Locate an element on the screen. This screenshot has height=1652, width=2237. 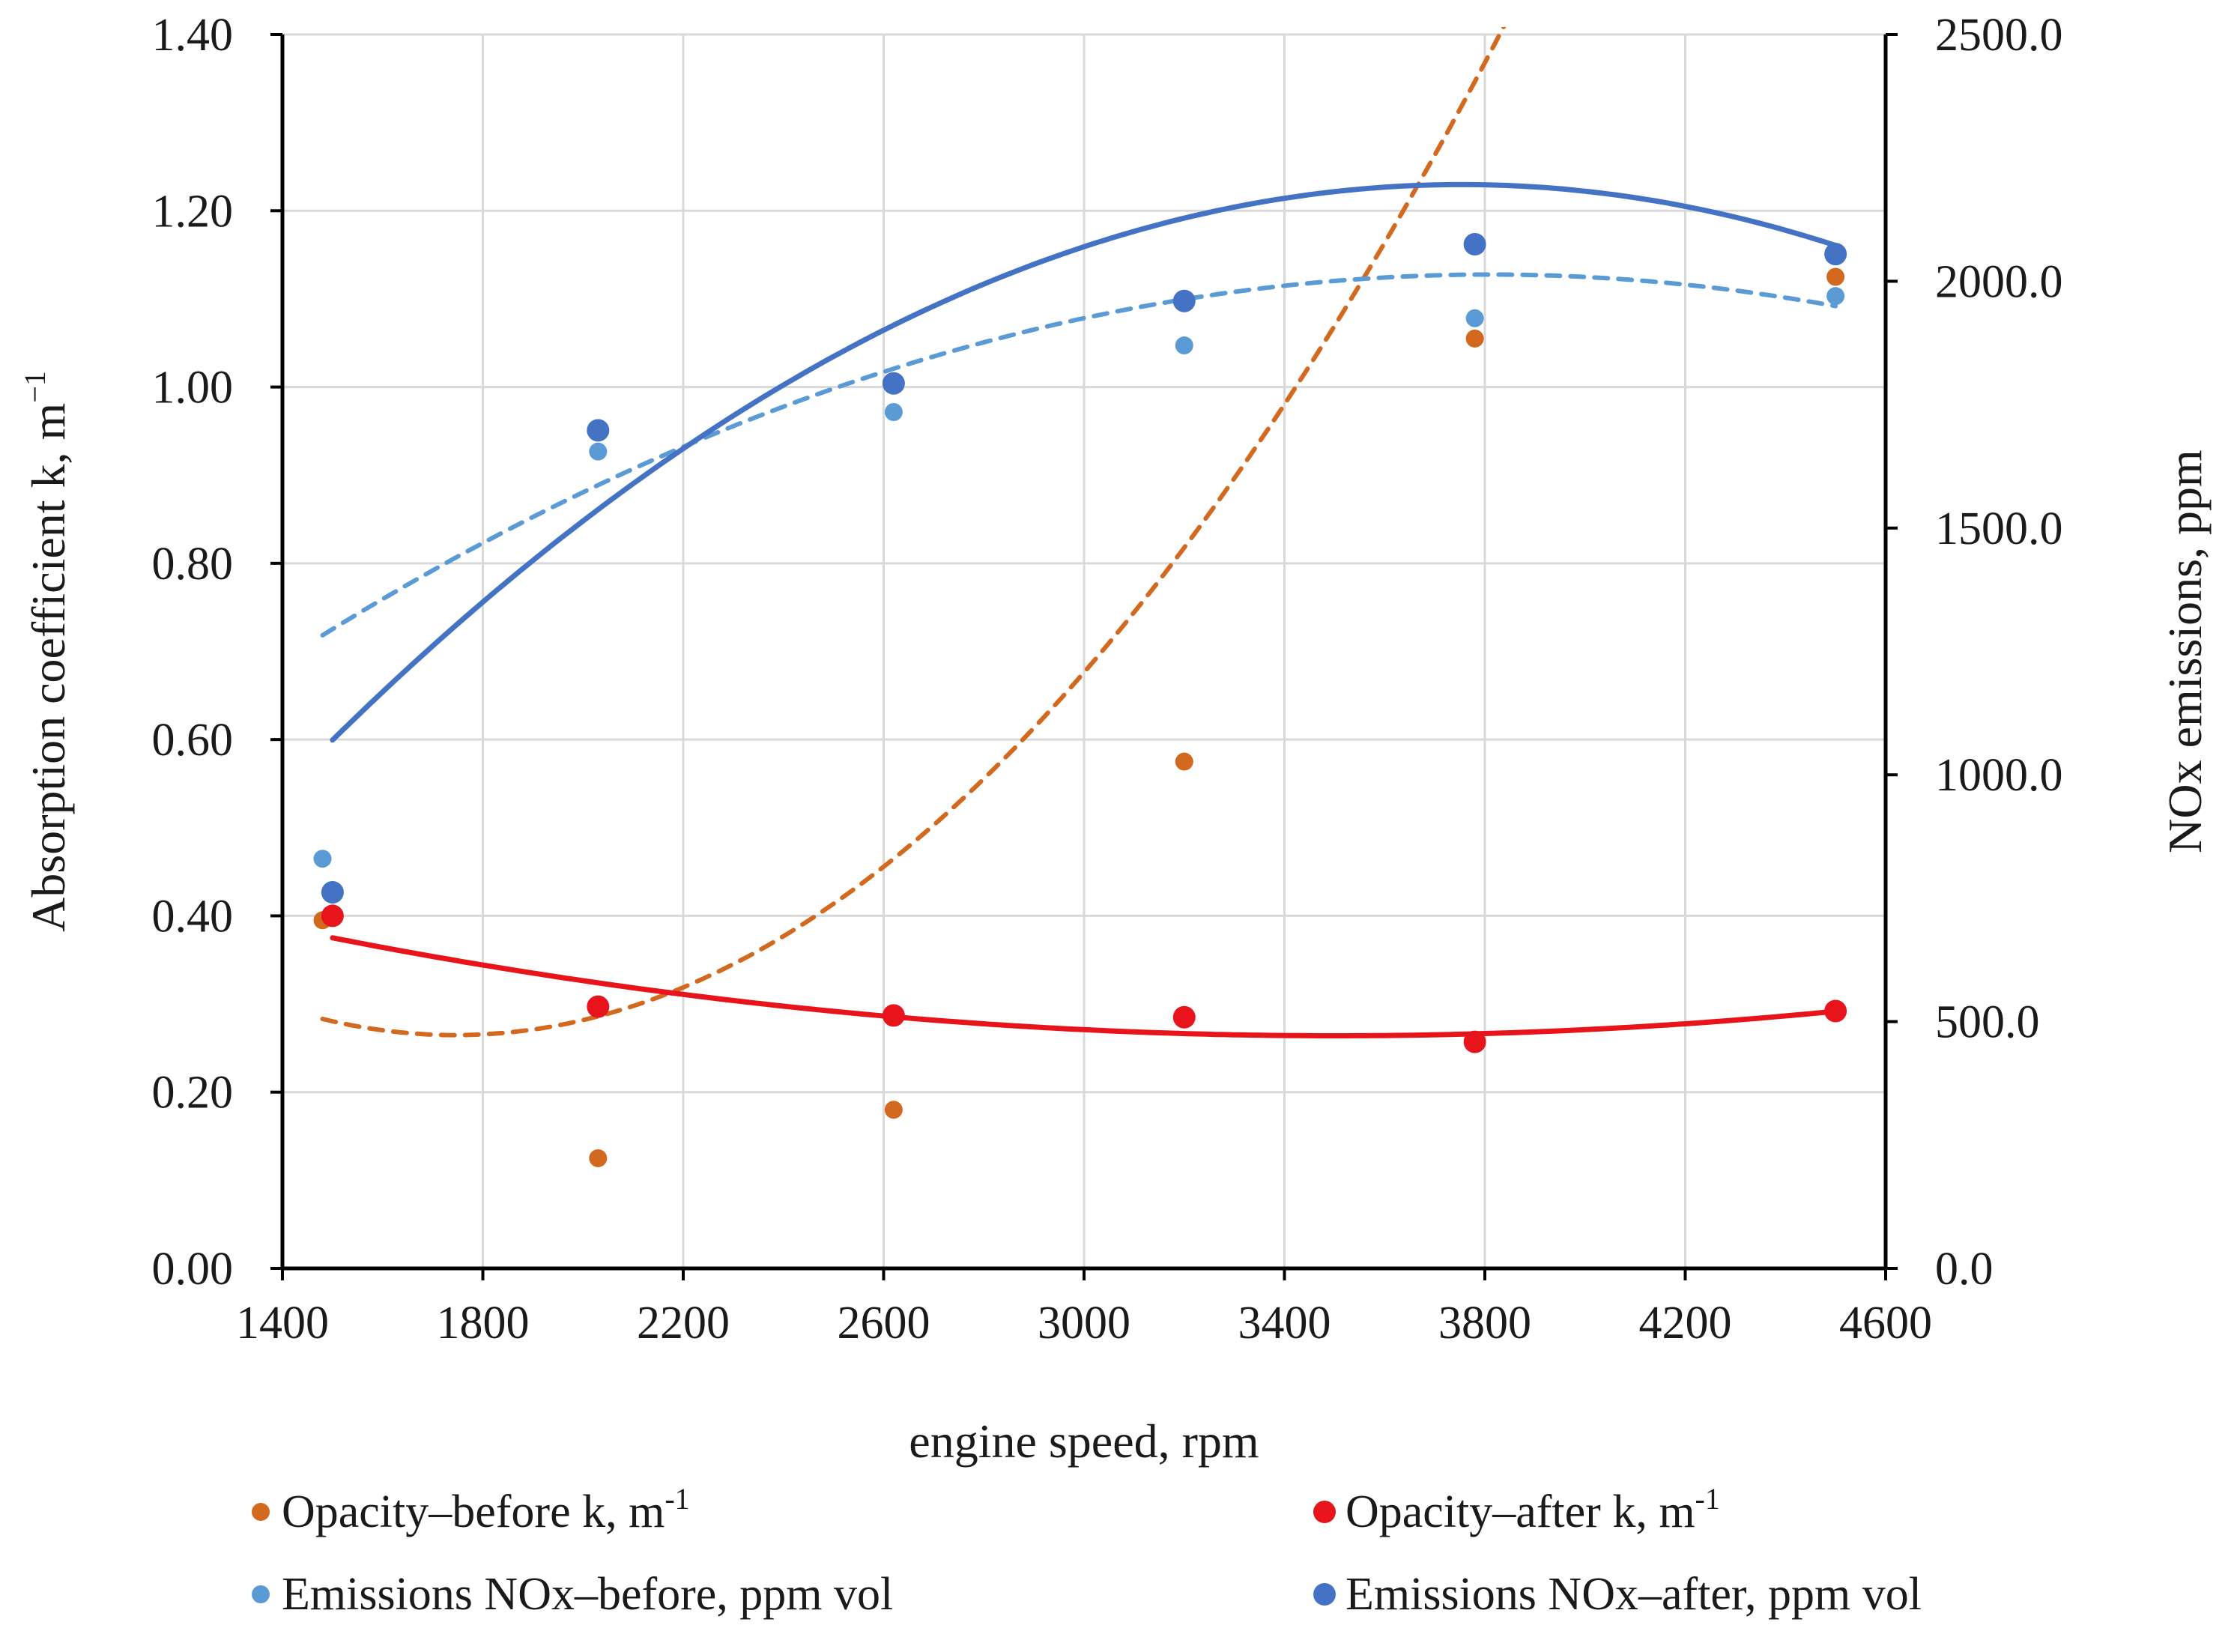
y-left-tick-label: 0.20 is located at coordinates (193, 1093).